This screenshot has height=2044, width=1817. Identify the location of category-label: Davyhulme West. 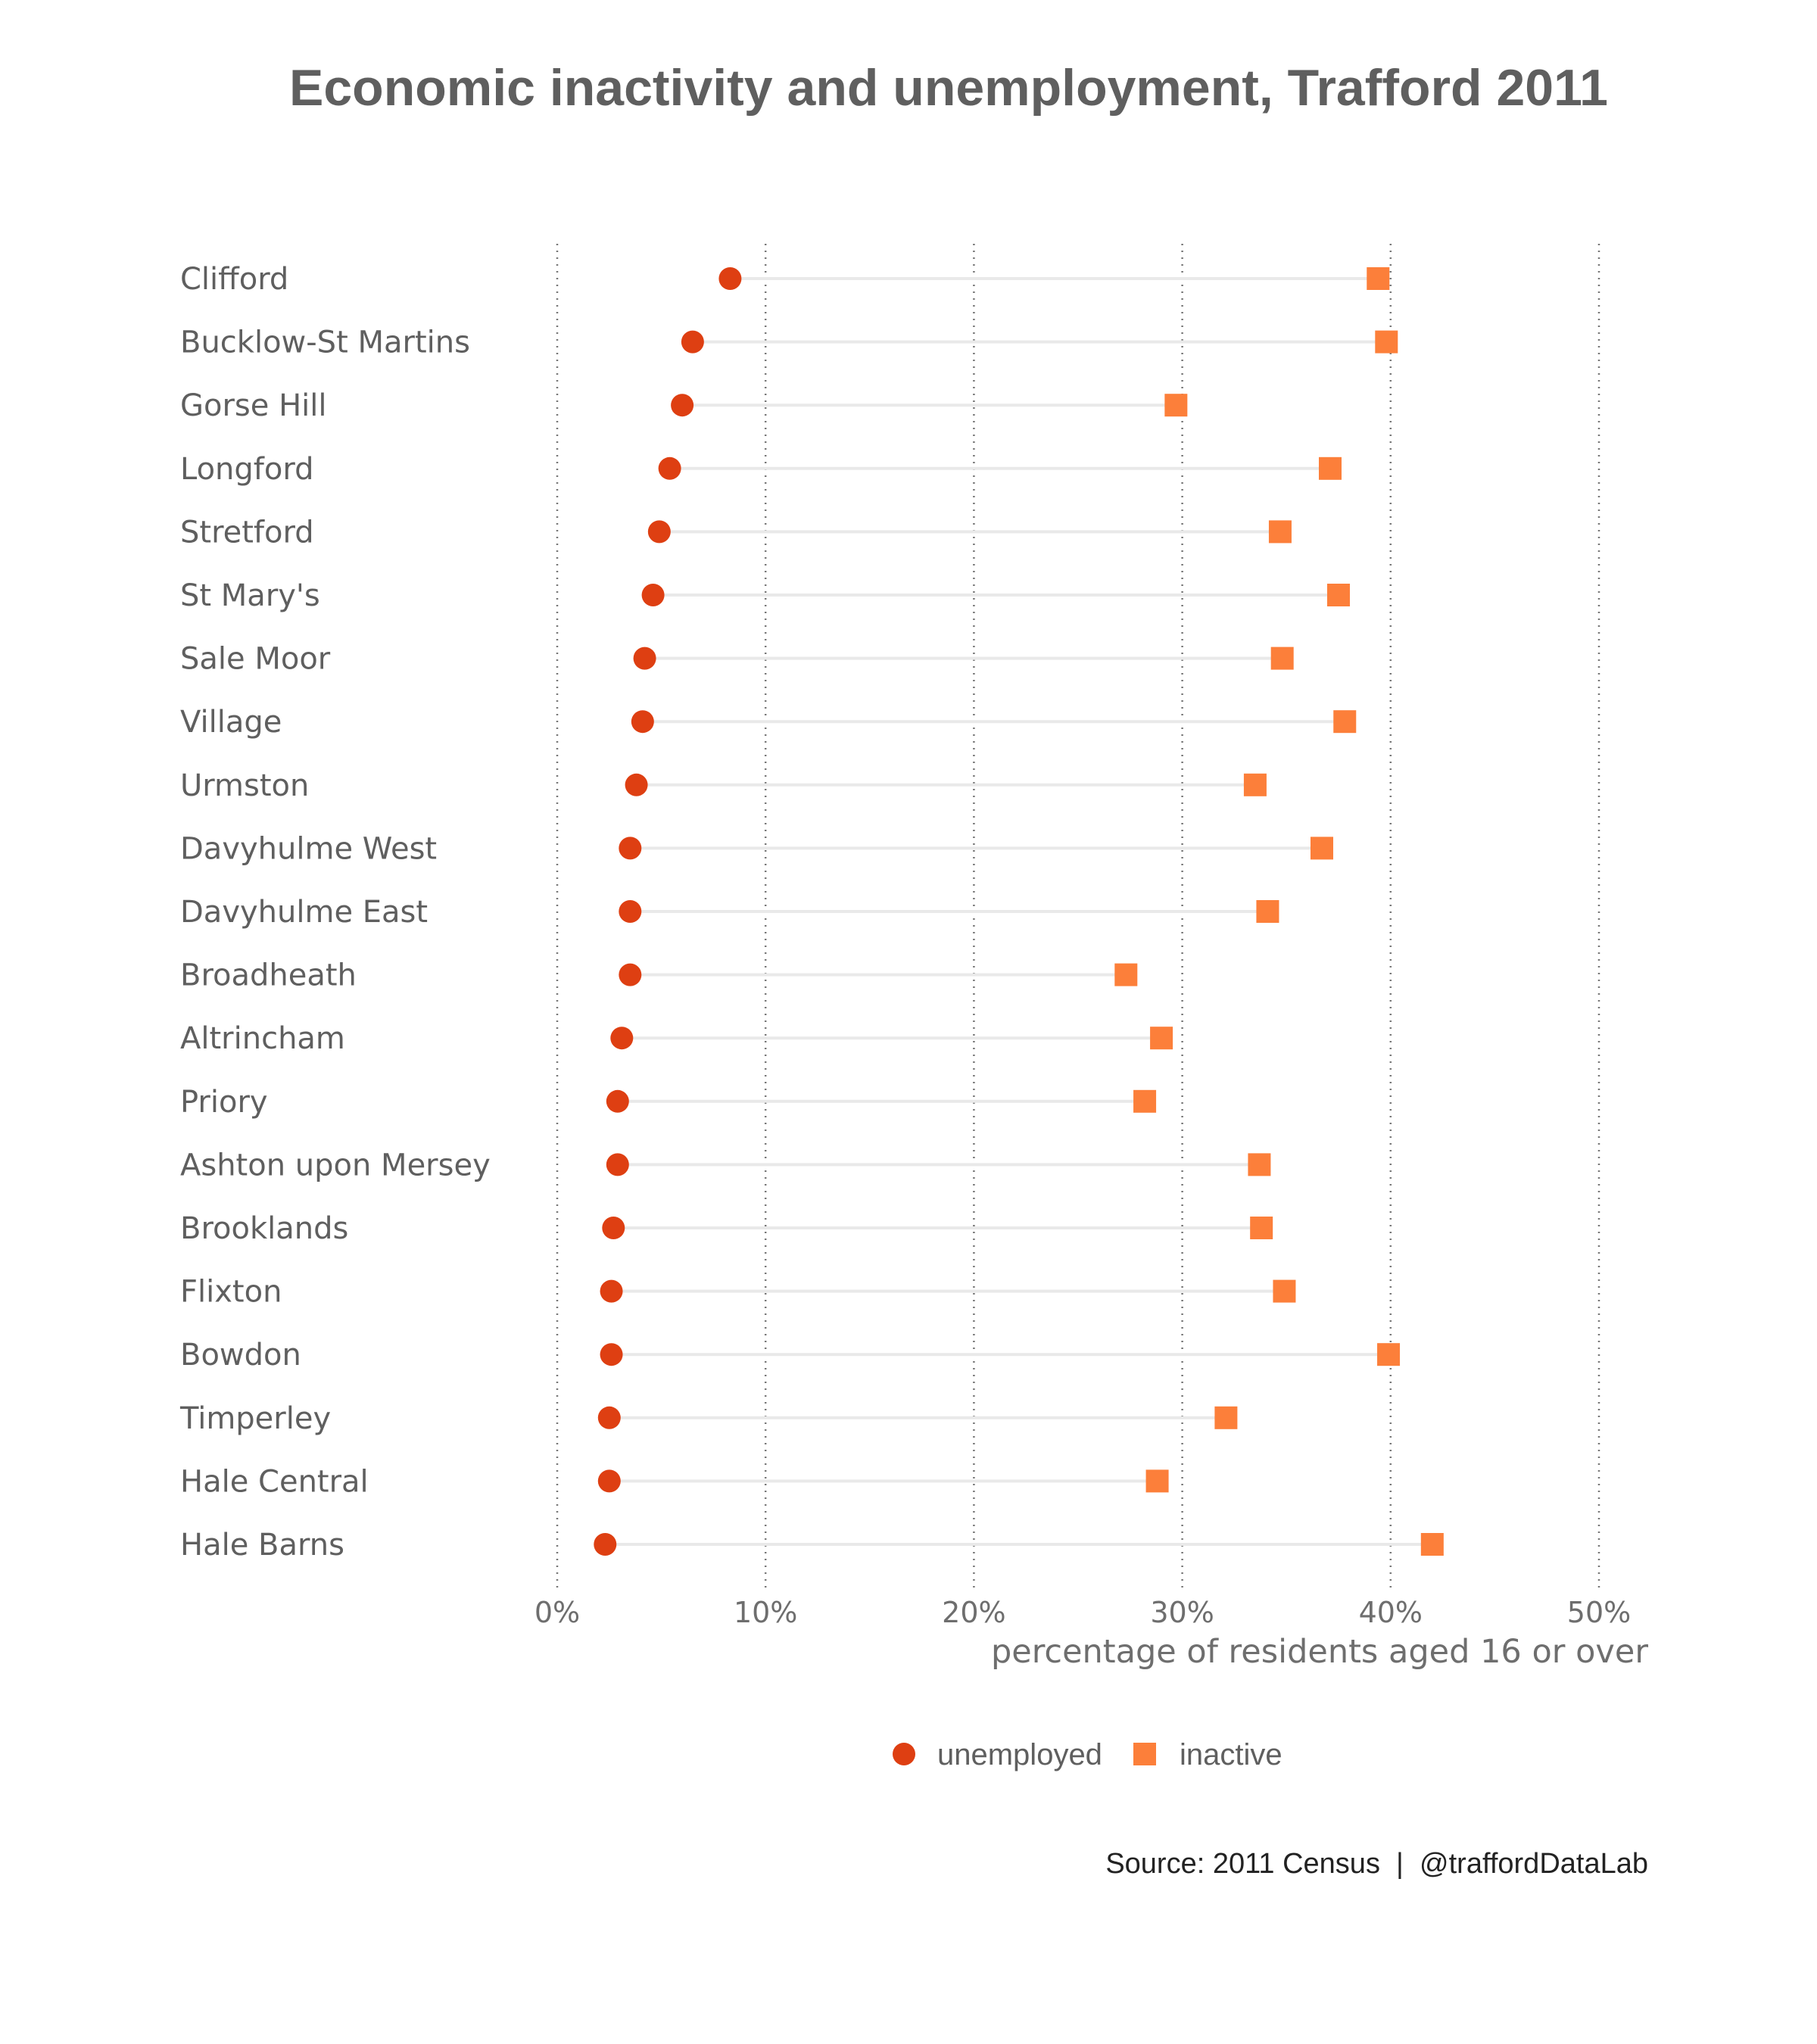
(308, 848).